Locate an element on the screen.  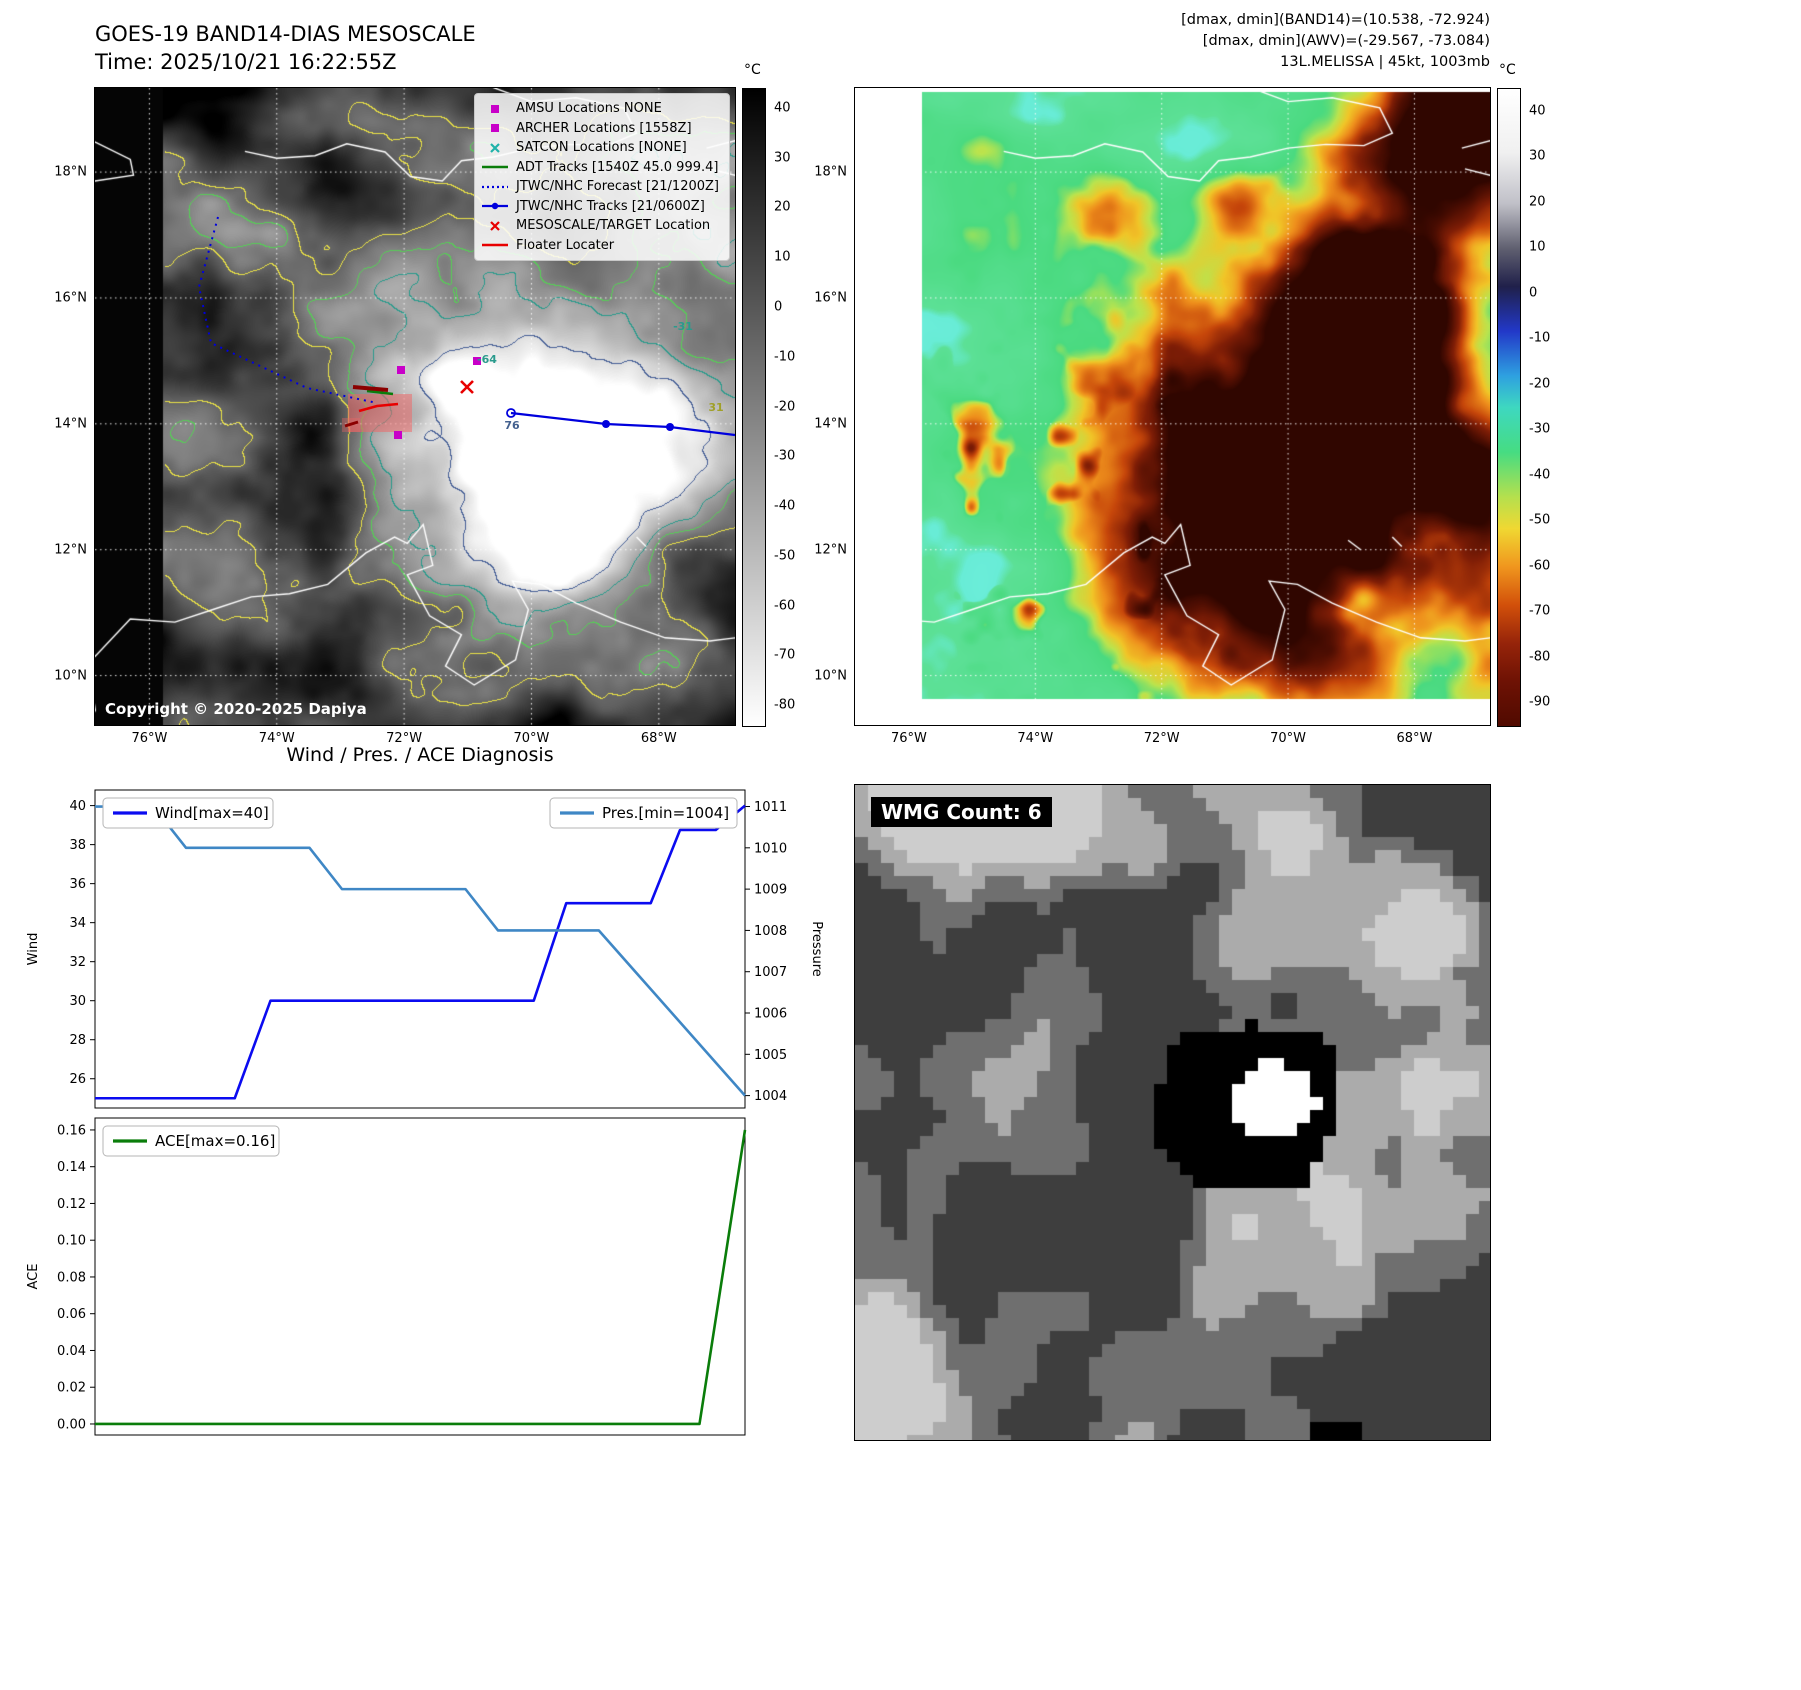
contour-label: -31 is located at coordinates (683, 326).